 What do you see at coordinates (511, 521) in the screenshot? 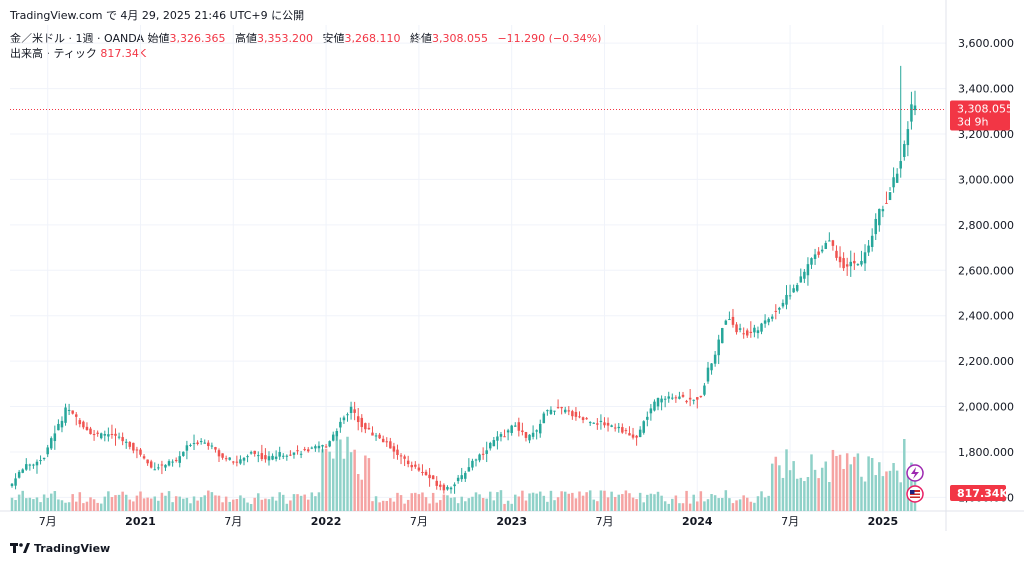
I see `x-tick-label: 2023` at bounding box center [511, 521].